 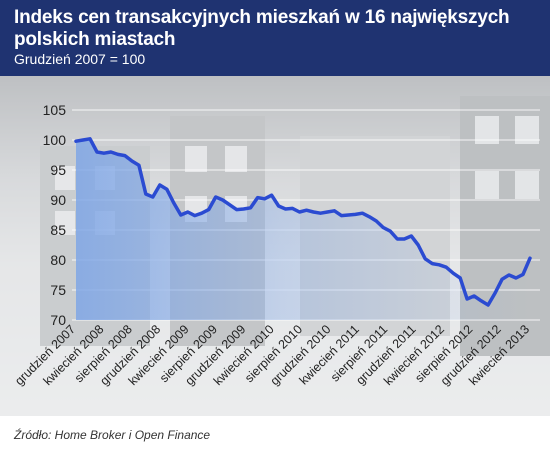 What do you see at coordinates (58, 260) in the screenshot?
I see `y-tick-label: 80` at bounding box center [58, 260].